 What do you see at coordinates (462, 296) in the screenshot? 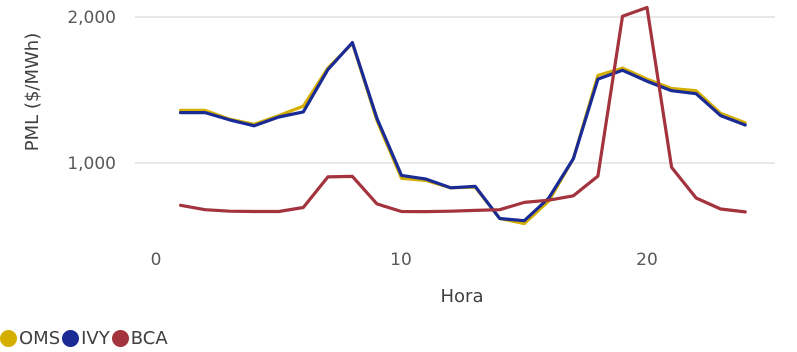
I see `x-axis-title: Hora` at bounding box center [462, 296].